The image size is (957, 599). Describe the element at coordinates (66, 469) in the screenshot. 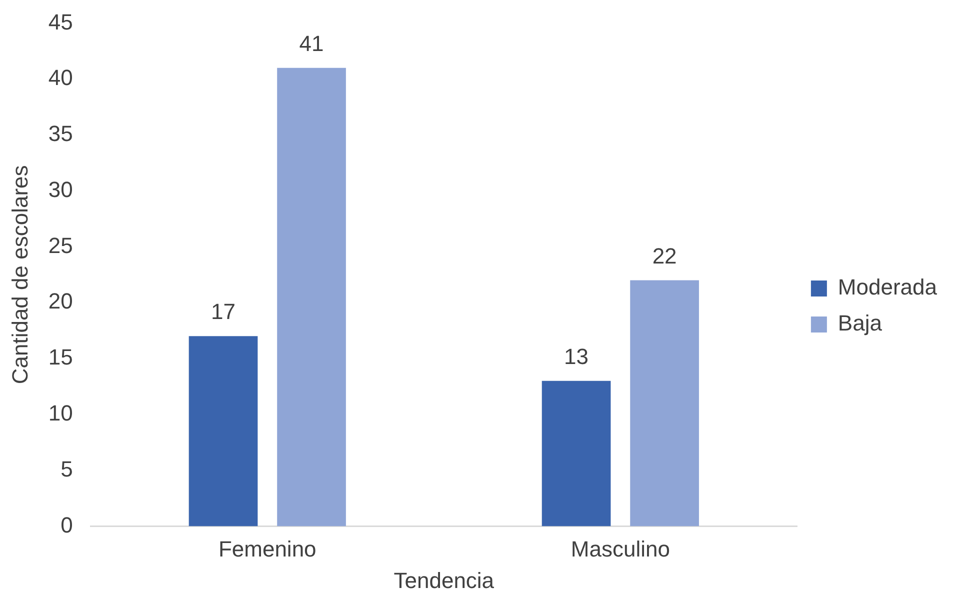

I see `y-tick-label: 5` at that location.